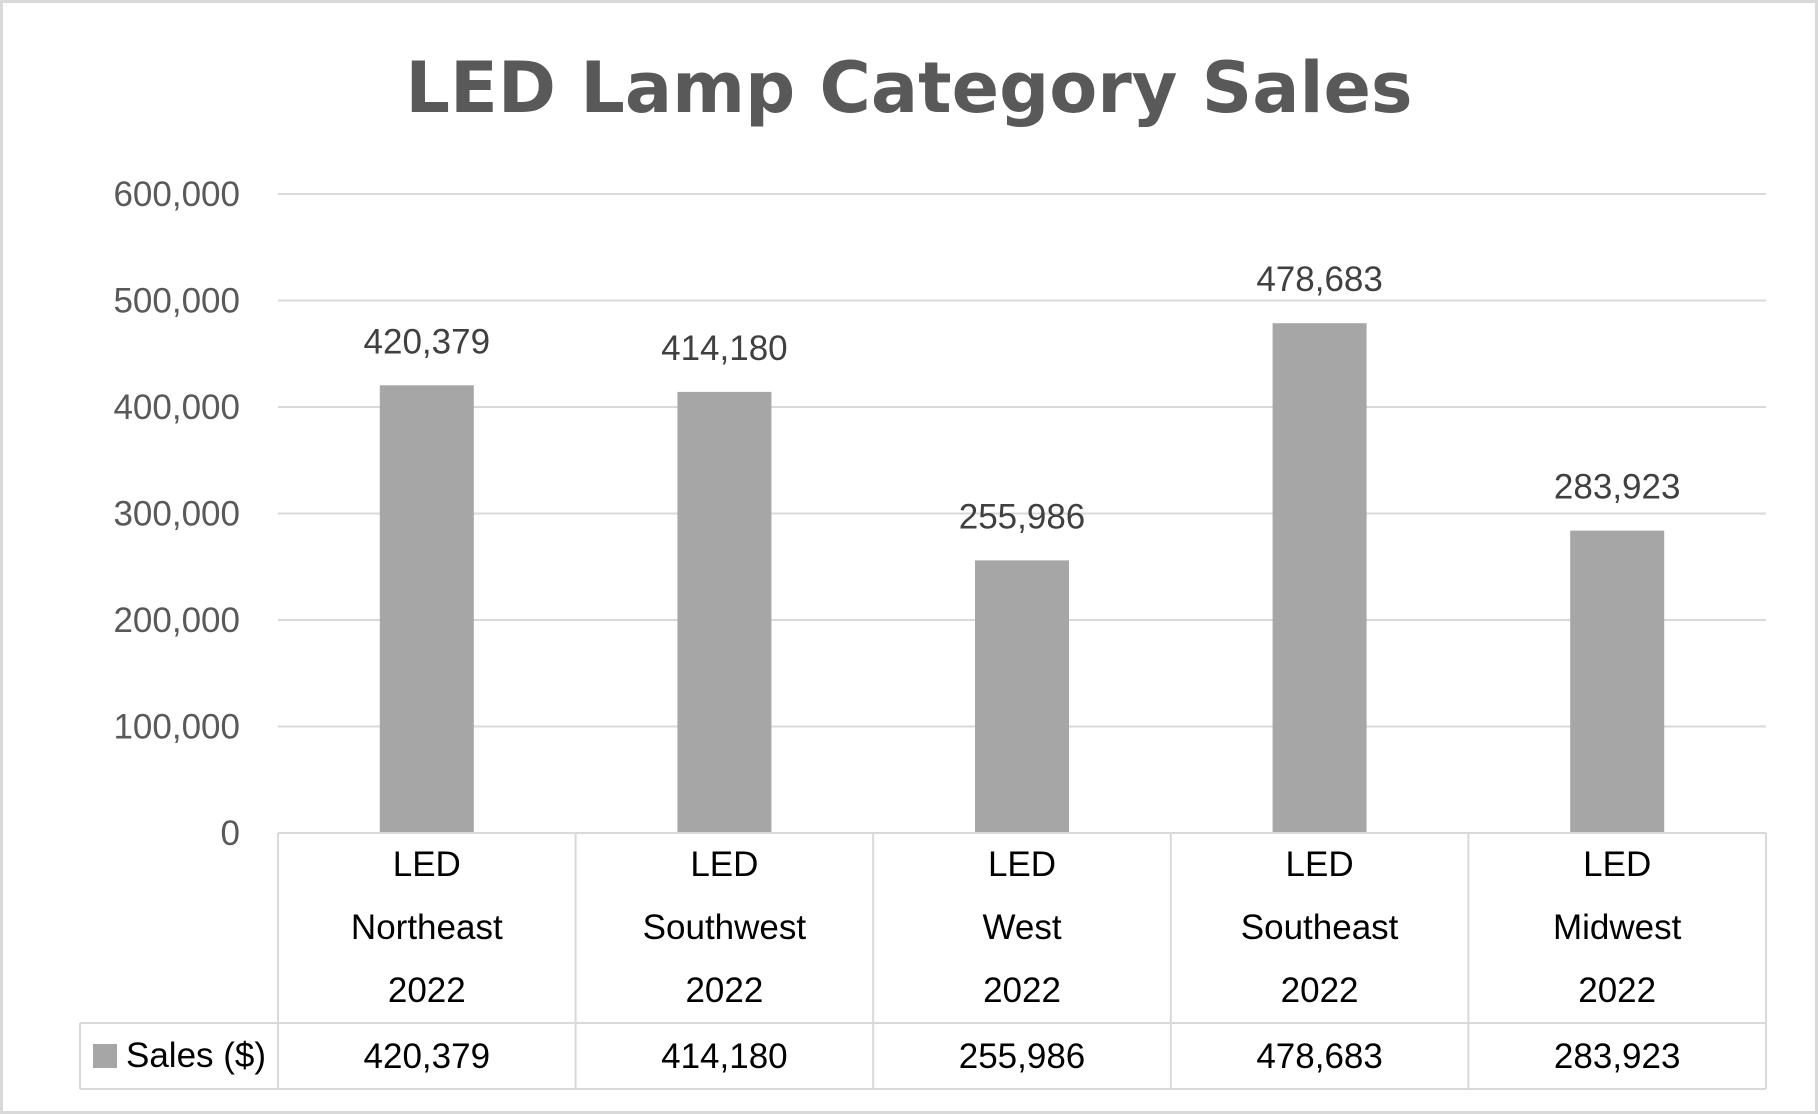 The height and width of the screenshot is (1114, 1818). I want to click on legend-swatch, so click(105, 1056).